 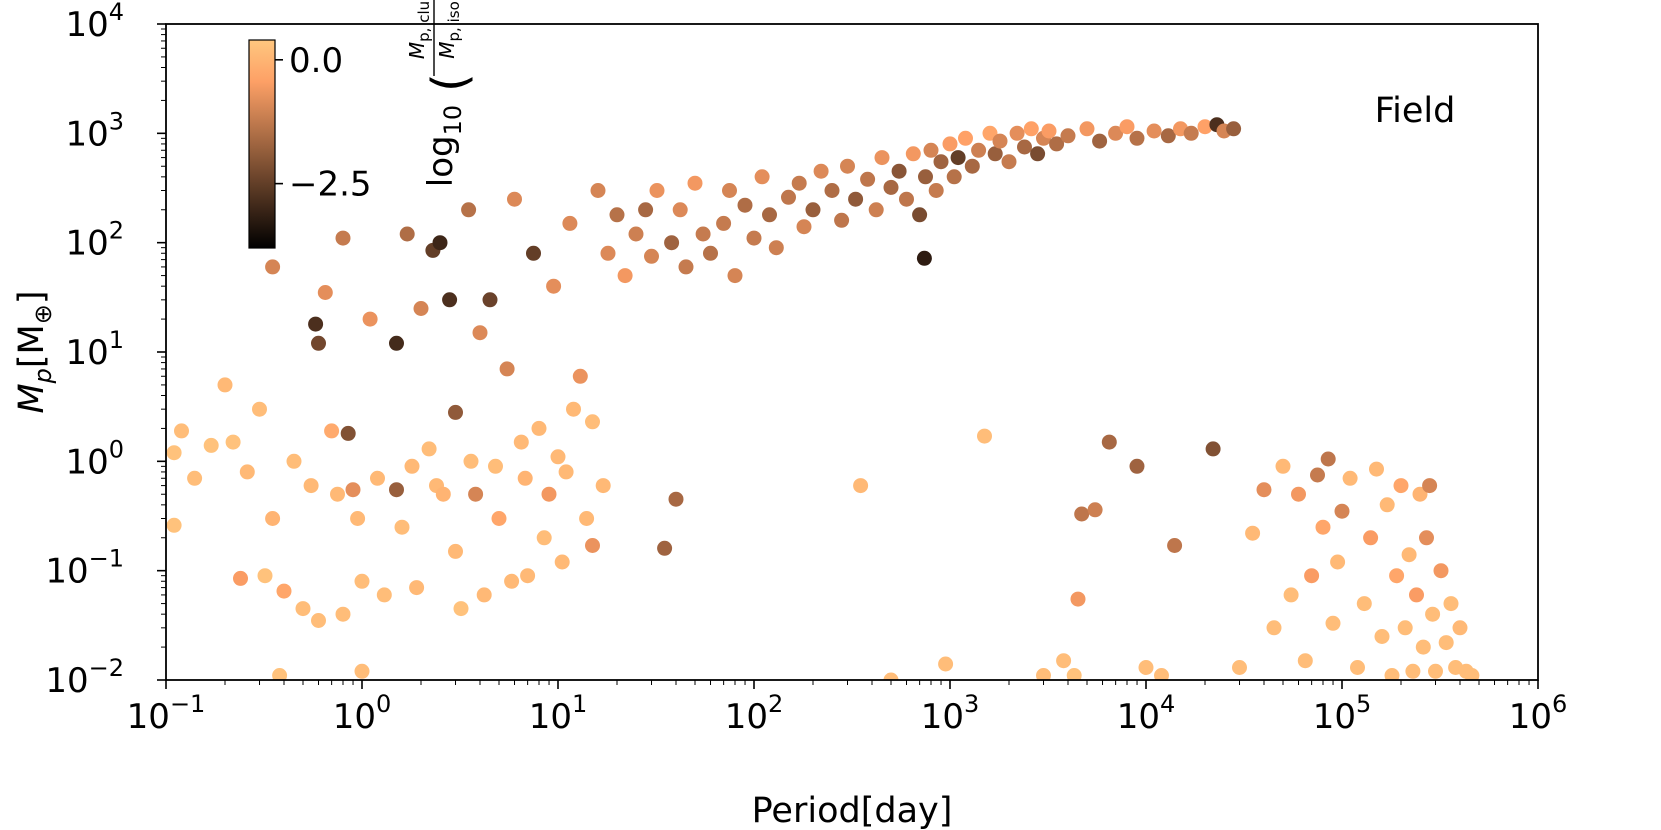 What do you see at coordinates (94, 458) in the screenshot?
I see `y-tick-label: 10⁰` at bounding box center [94, 458].